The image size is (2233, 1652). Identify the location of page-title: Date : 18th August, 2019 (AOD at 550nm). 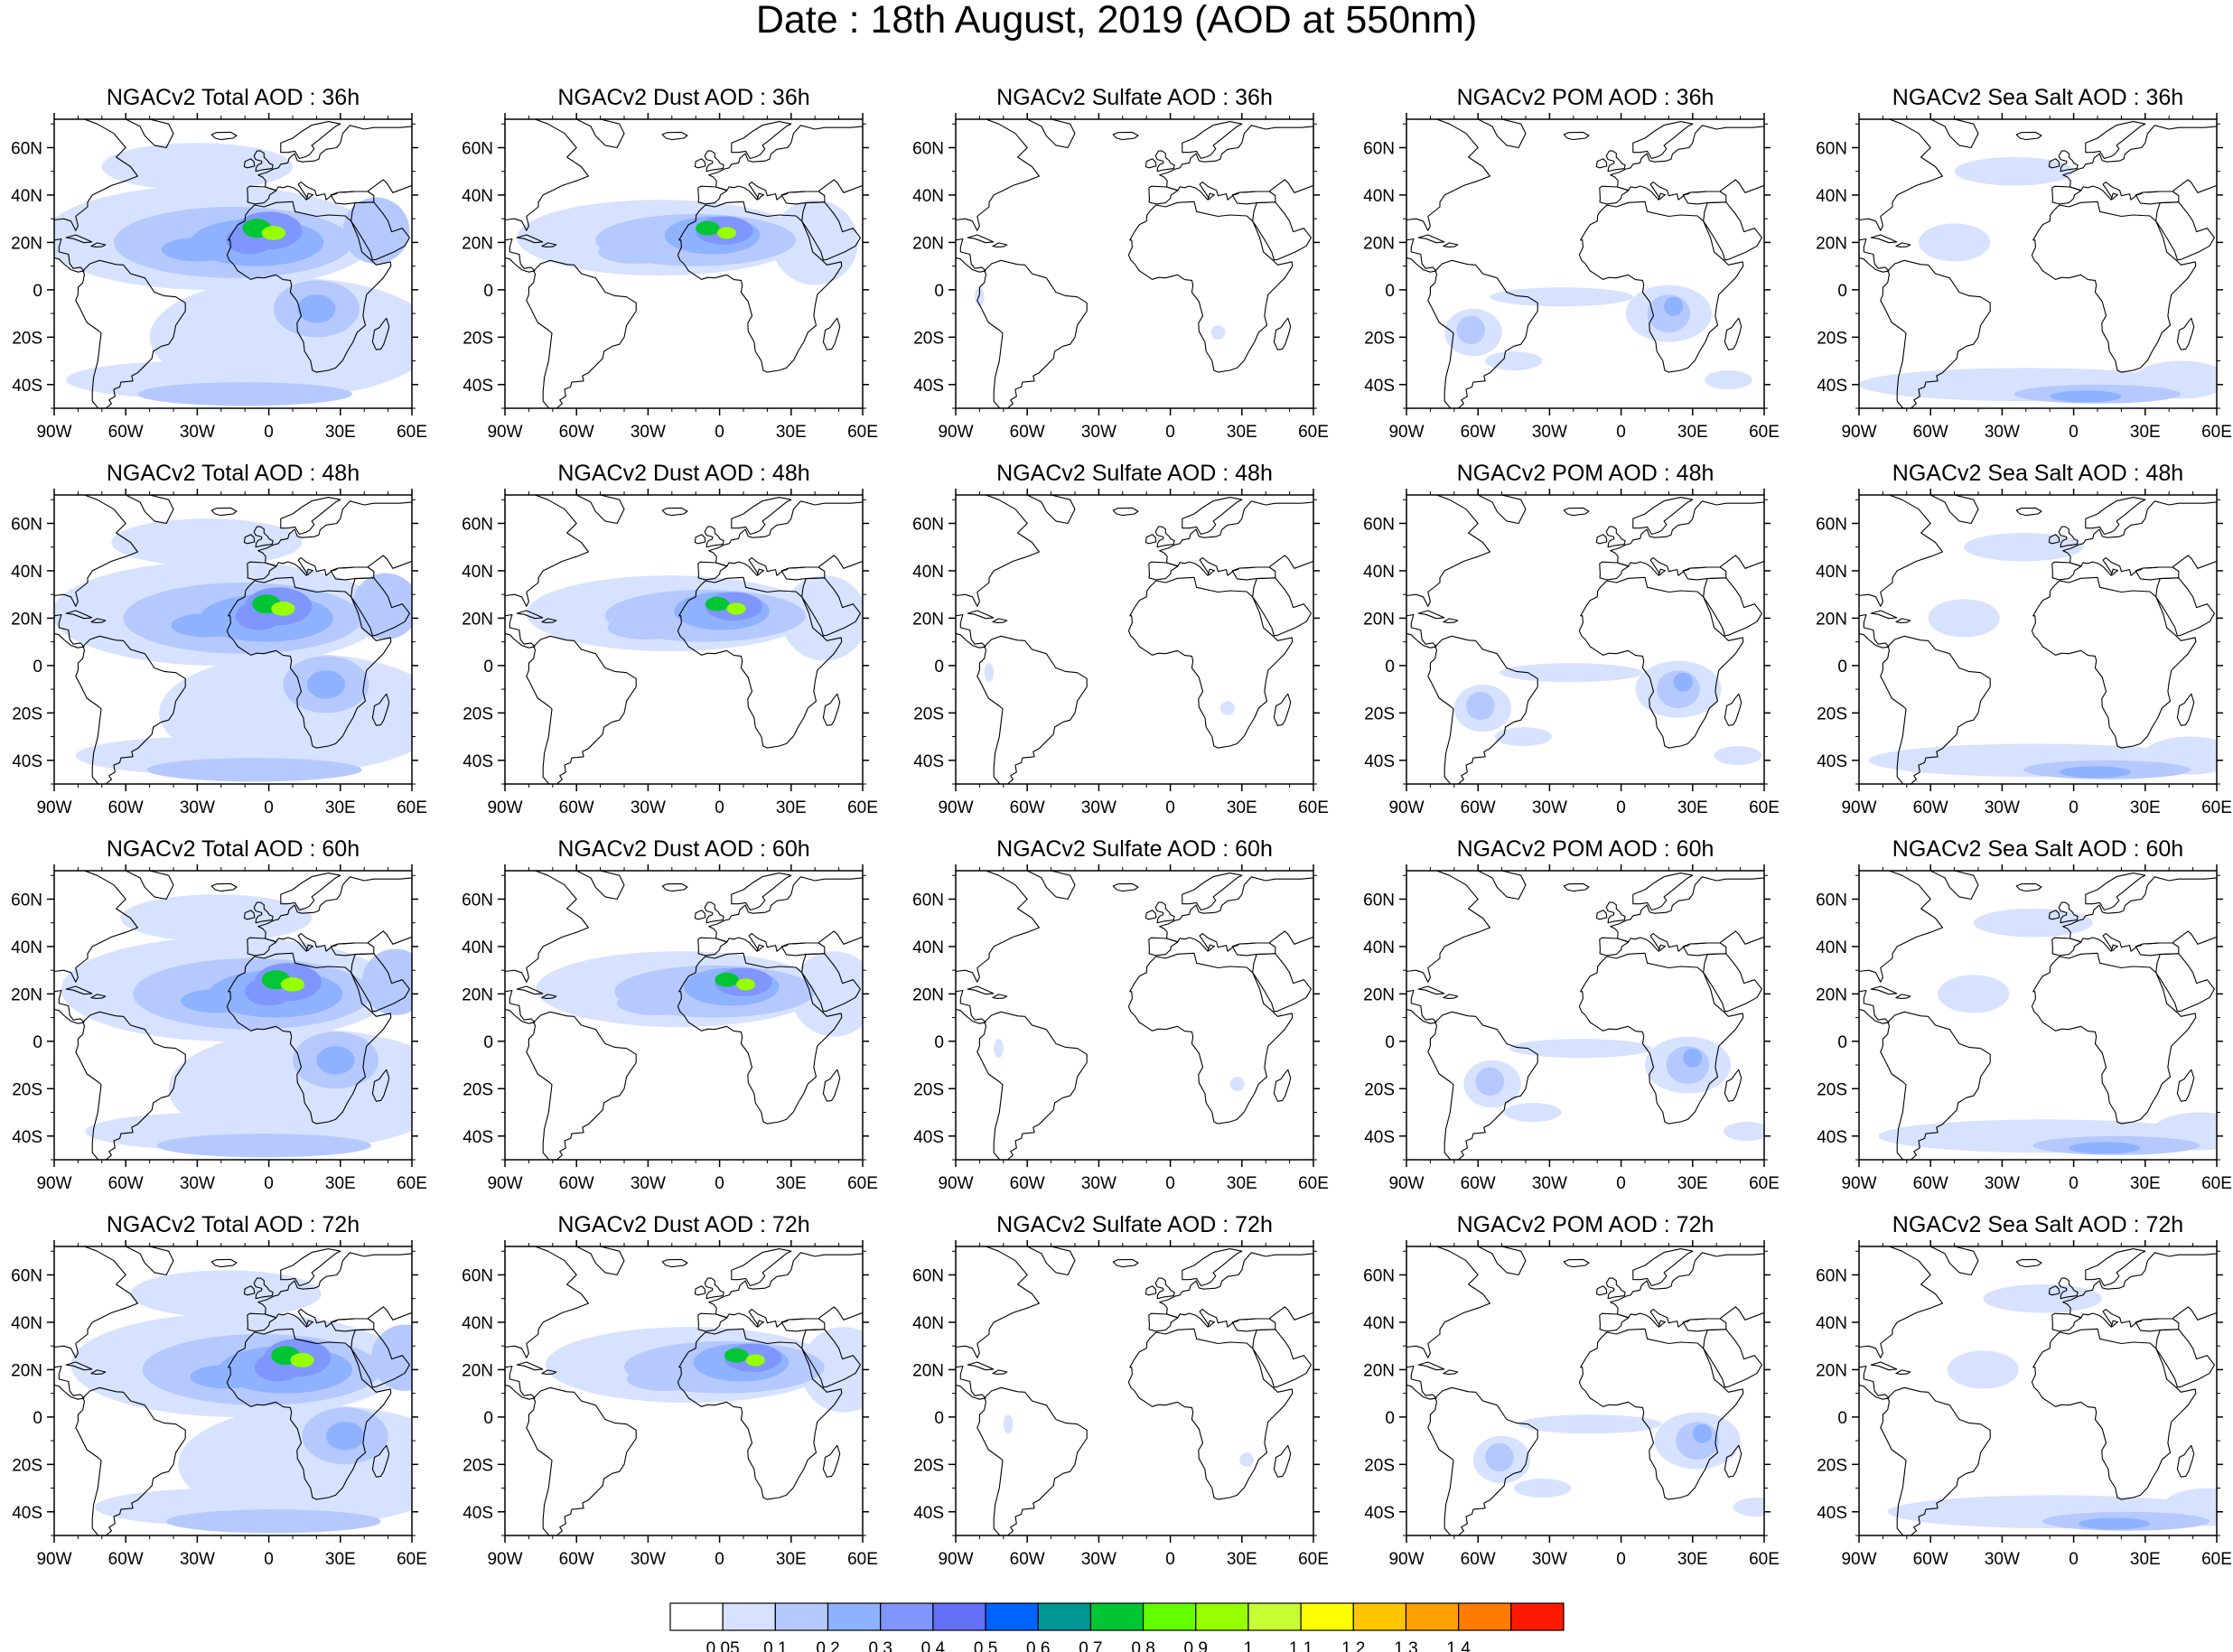
(1116, 21).